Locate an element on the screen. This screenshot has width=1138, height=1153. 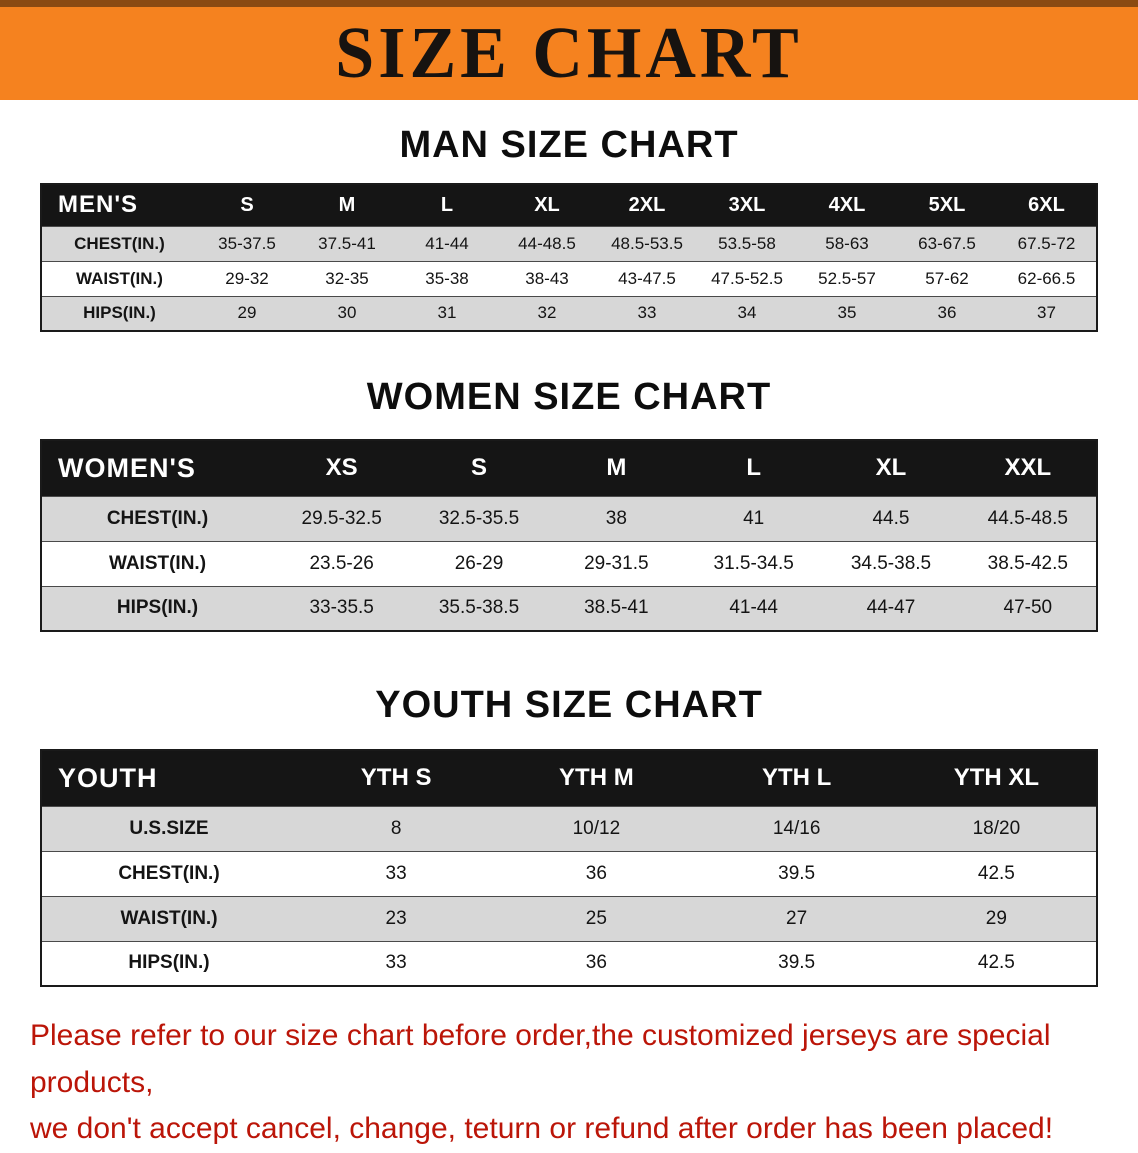
table-cell: 67.5-72 is located at coordinates (1046, 243).